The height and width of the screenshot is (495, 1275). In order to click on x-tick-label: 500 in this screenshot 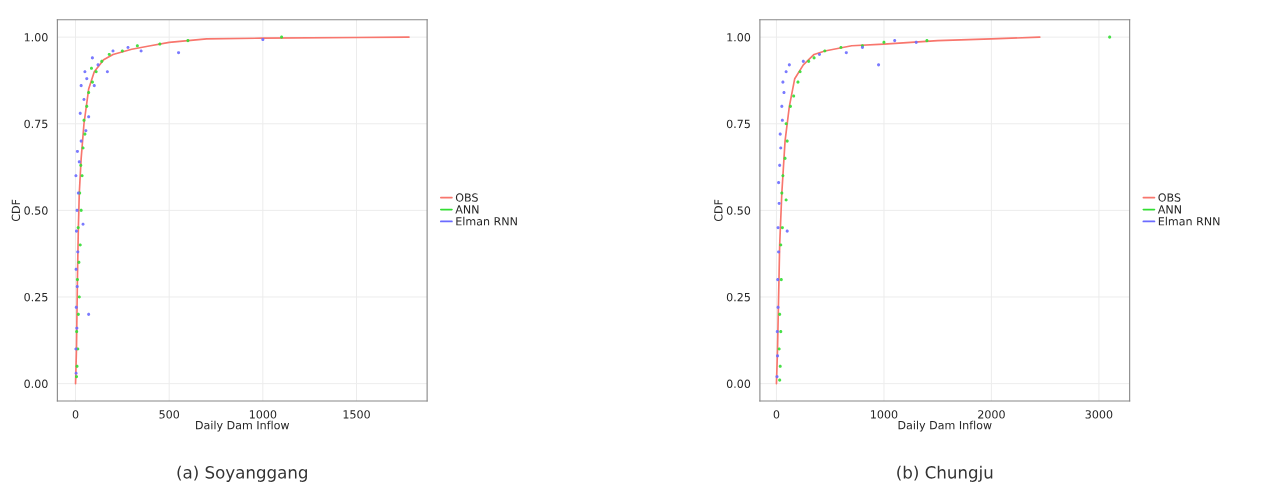, I will do `click(169, 414)`.